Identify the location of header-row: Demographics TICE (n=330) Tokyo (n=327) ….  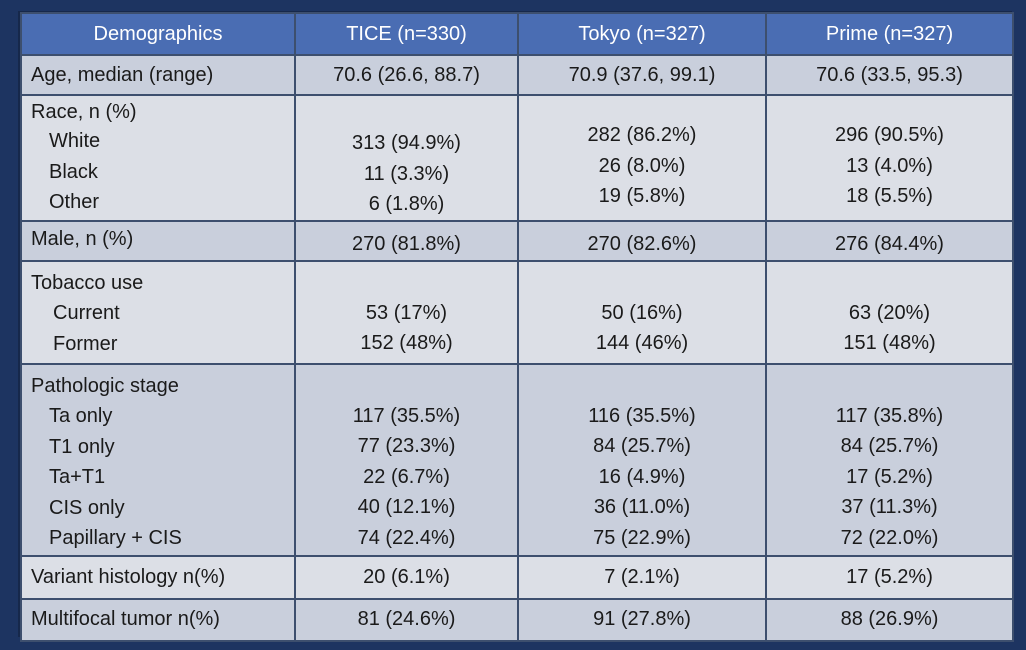
(517, 34).